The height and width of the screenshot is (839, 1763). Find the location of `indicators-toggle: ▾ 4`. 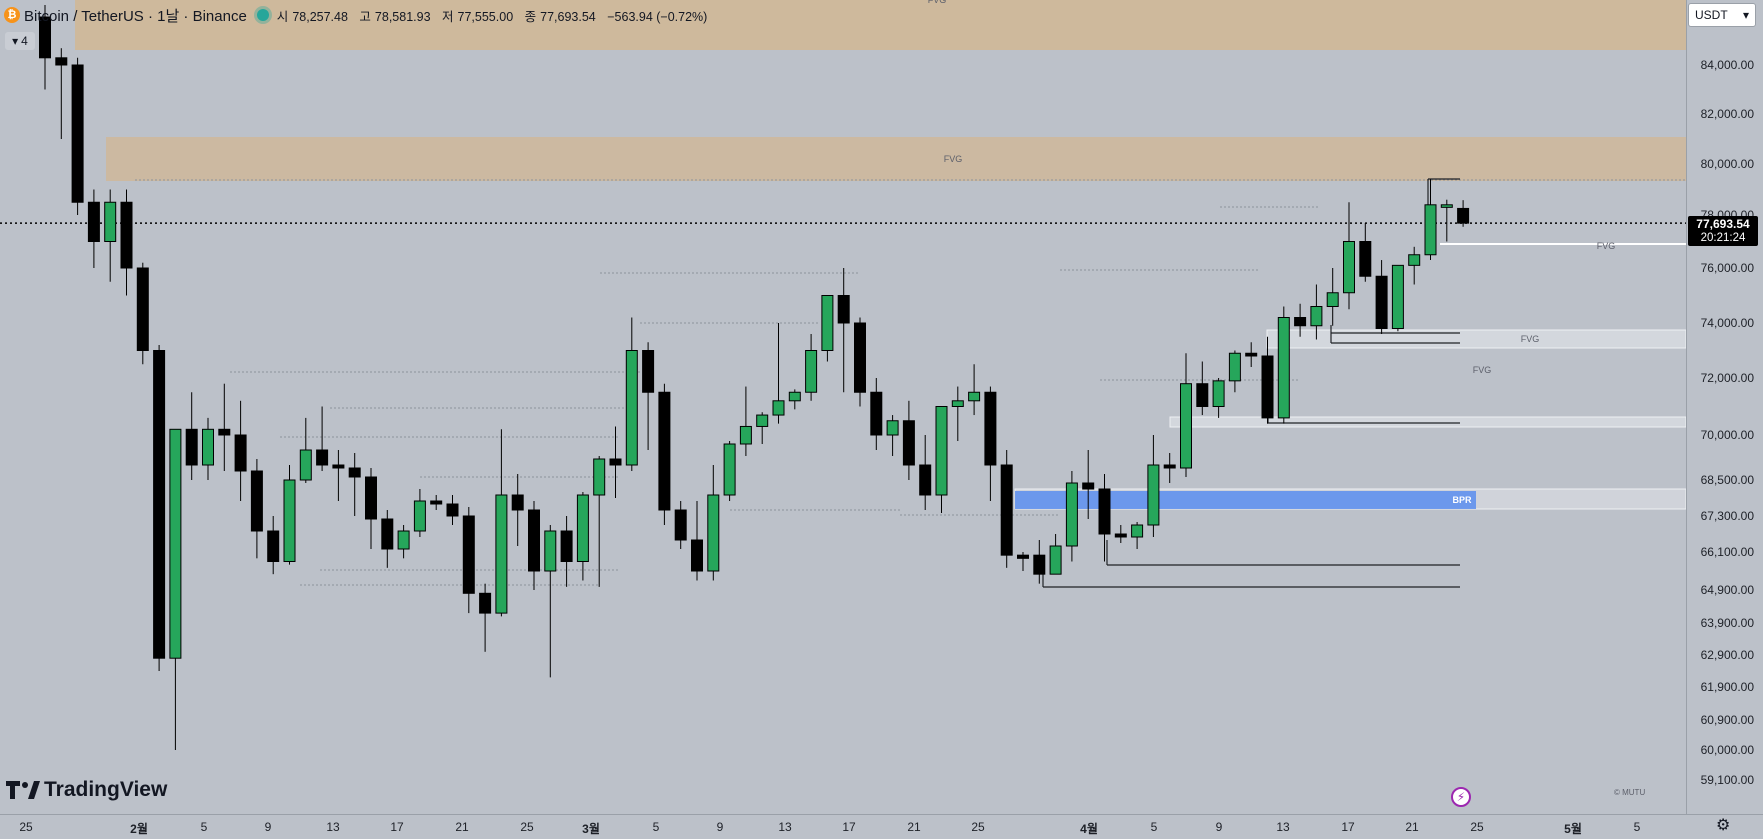

indicators-toggle: ▾ 4 is located at coordinates (20, 41).